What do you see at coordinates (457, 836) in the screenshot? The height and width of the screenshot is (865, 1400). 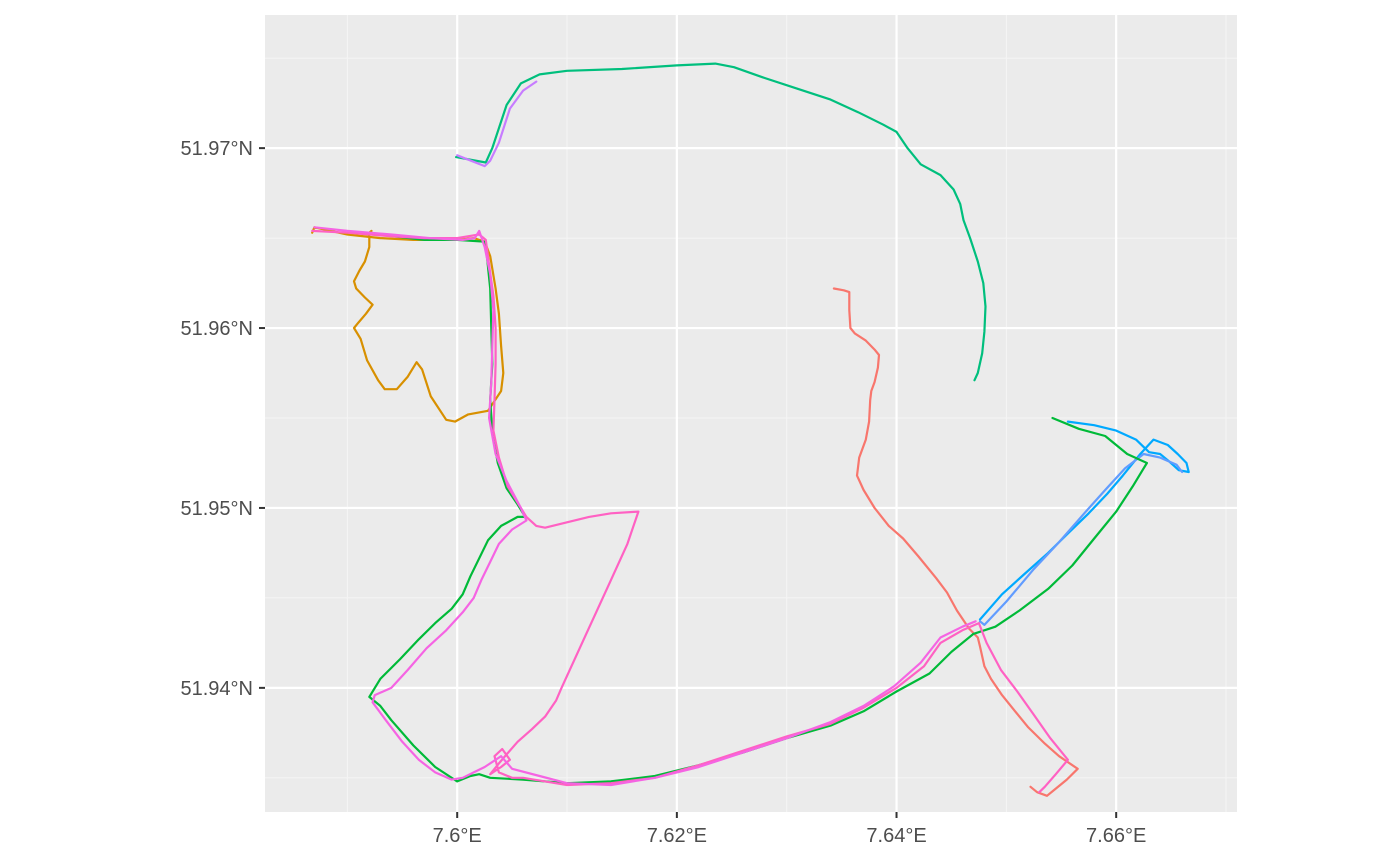 I see `x-tick-label: 7.6°E` at bounding box center [457, 836].